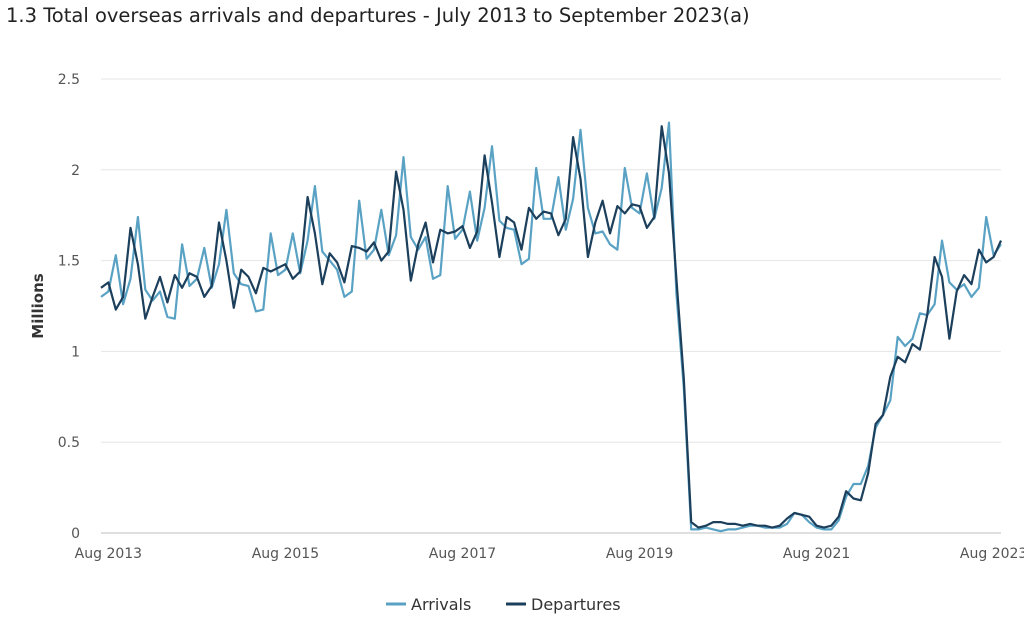 This screenshot has width=1024, height=628. Describe the element at coordinates (816, 554) in the screenshot. I see `x-tick-label: Aug 2021` at that location.